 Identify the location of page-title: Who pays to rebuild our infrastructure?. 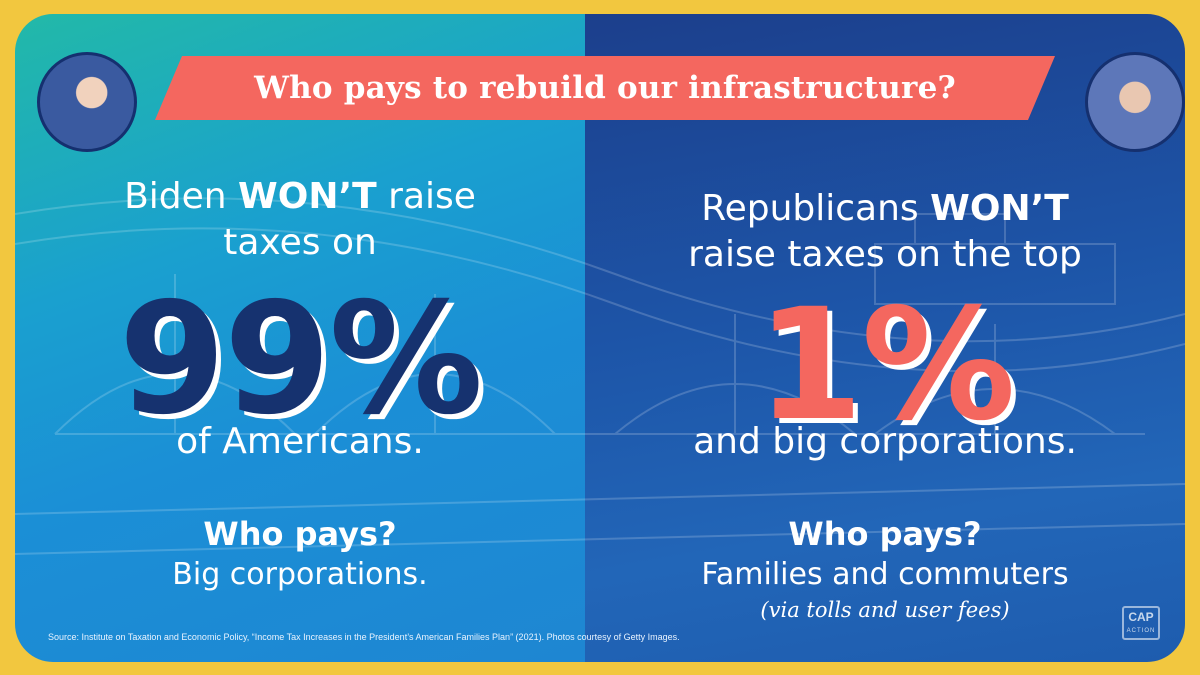
(605, 88).